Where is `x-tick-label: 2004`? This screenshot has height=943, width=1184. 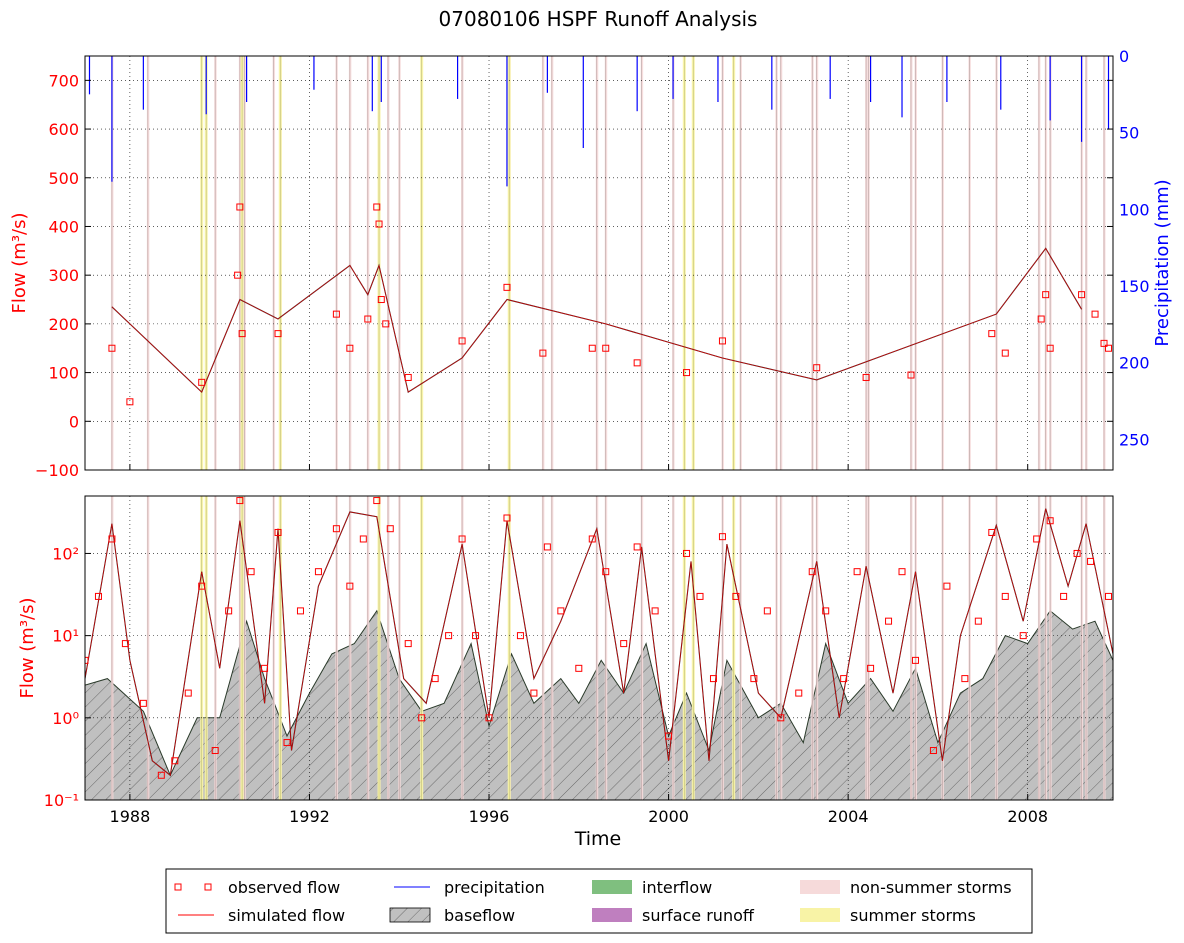 x-tick-label: 2004 is located at coordinates (848, 816).